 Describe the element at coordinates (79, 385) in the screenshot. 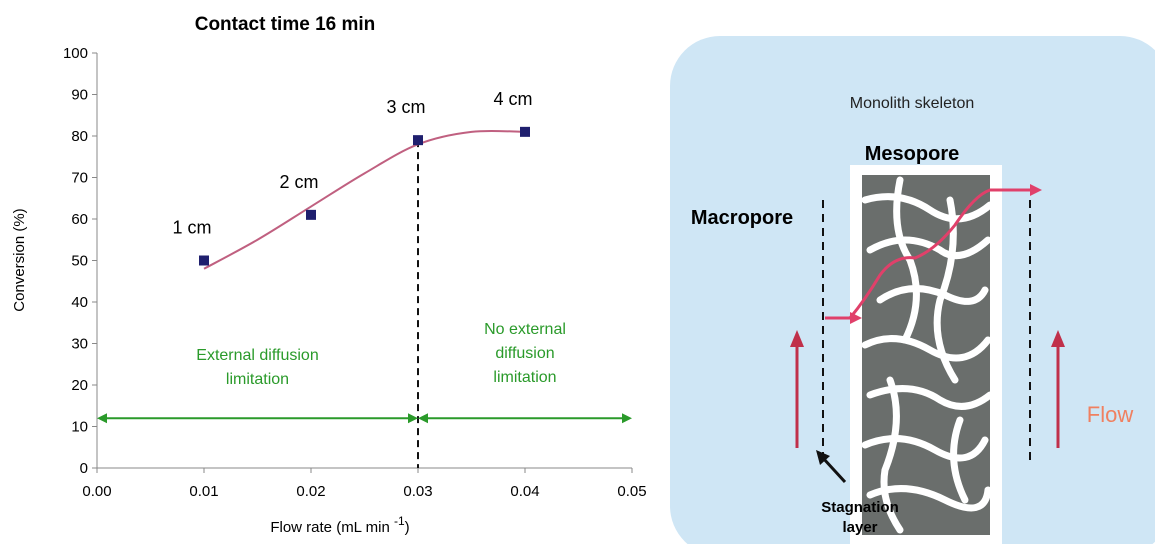

I see `y-tick-label: 20` at that location.